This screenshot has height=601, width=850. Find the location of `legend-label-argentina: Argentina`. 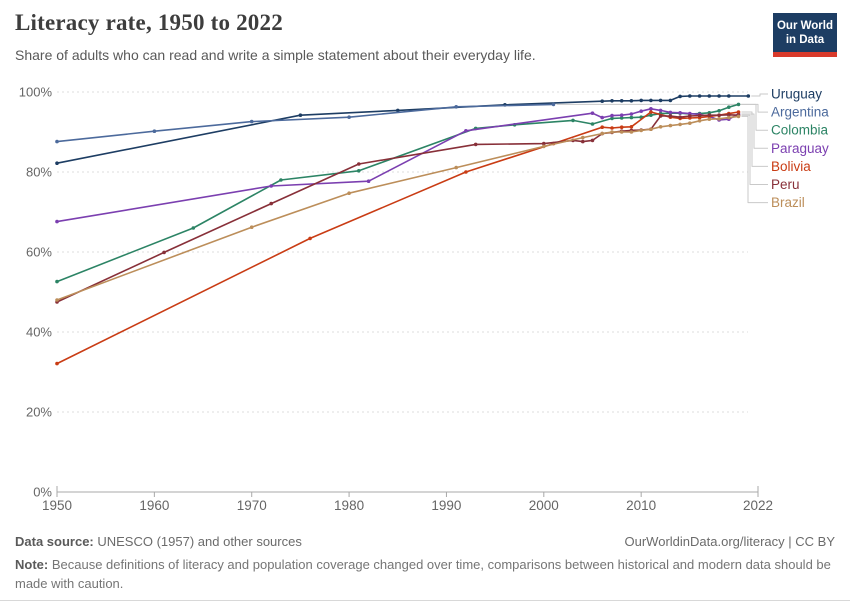

legend-label-argentina: Argentina is located at coordinates (800, 112).